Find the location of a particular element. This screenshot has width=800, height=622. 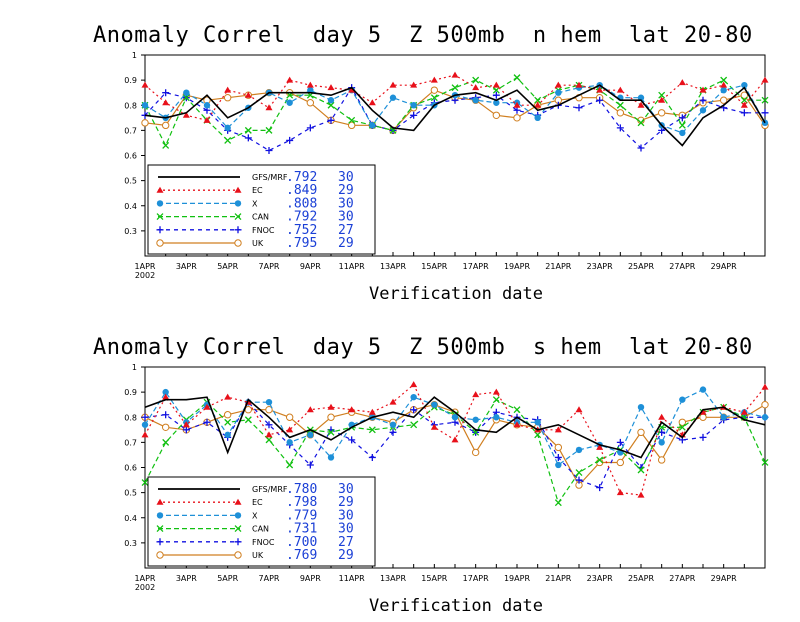

series-ec is located at coordinates (455, 97).